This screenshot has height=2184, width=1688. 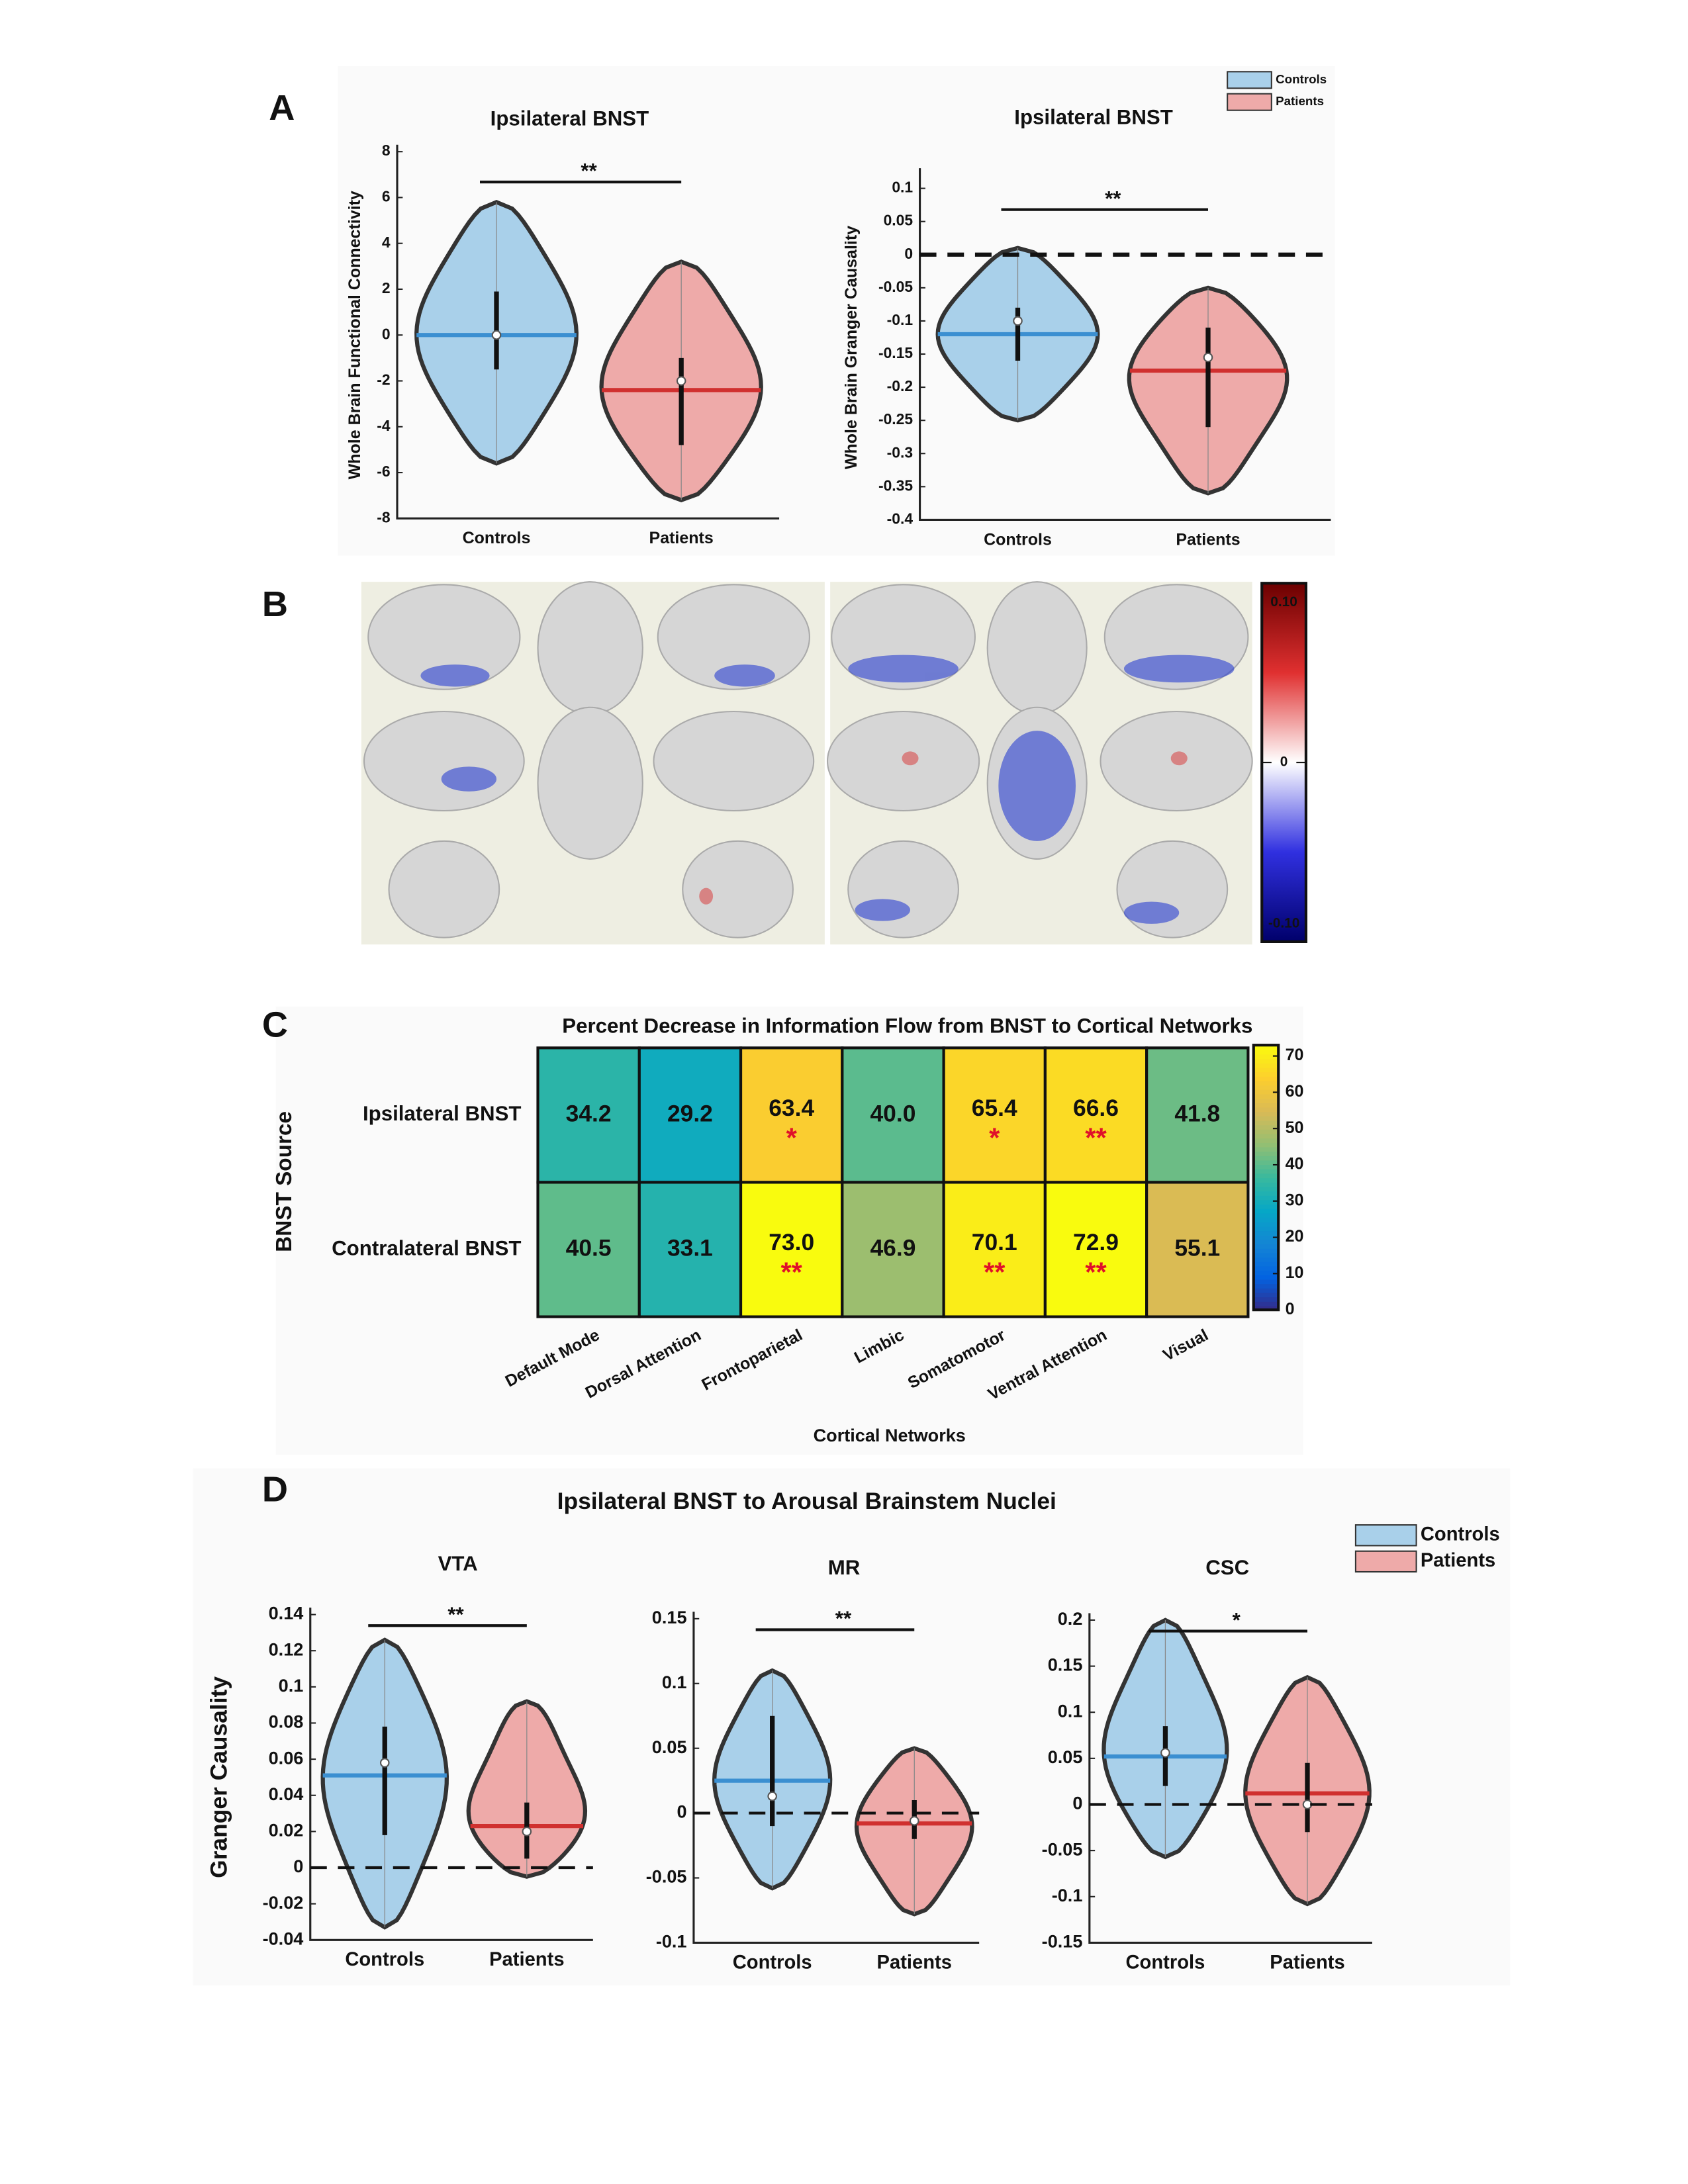 I want to click on cell-value: 72.9, so click(x=1096, y=1242).